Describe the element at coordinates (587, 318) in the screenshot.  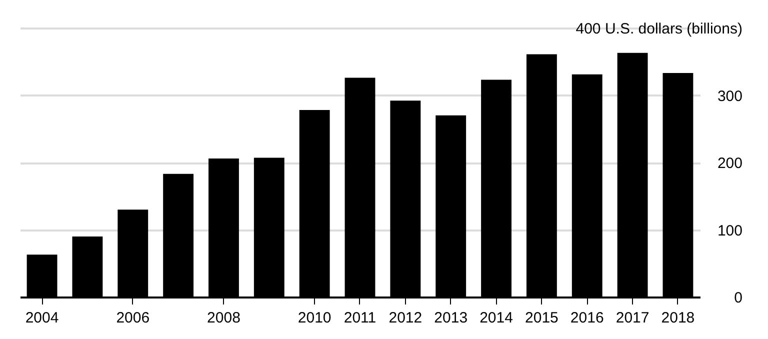
I see `x-tick-label: 2016` at that location.